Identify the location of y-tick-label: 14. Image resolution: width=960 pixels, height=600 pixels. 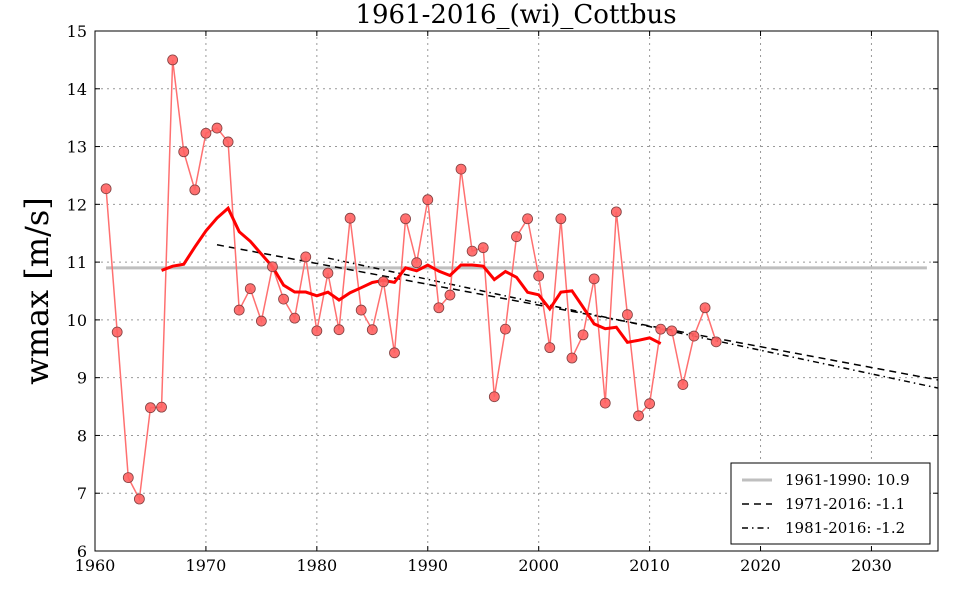
(77, 89).